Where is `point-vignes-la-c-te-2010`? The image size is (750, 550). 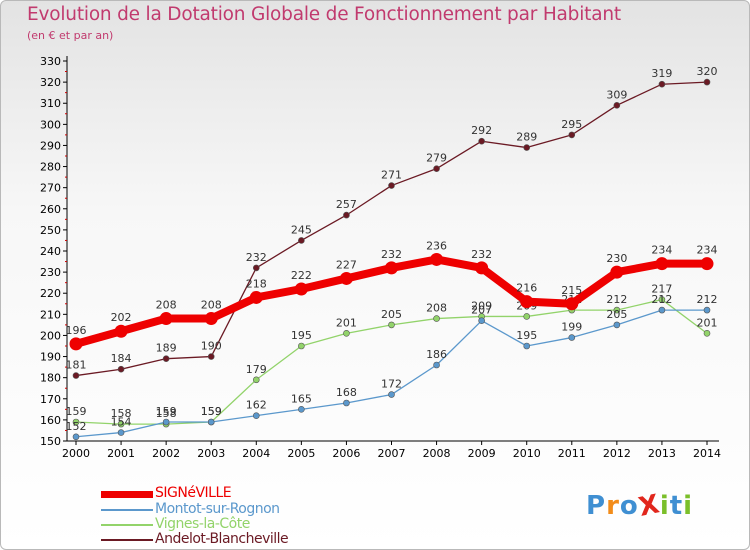 point-vignes-la-c-te-2010 is located at coordinates (527, 316).